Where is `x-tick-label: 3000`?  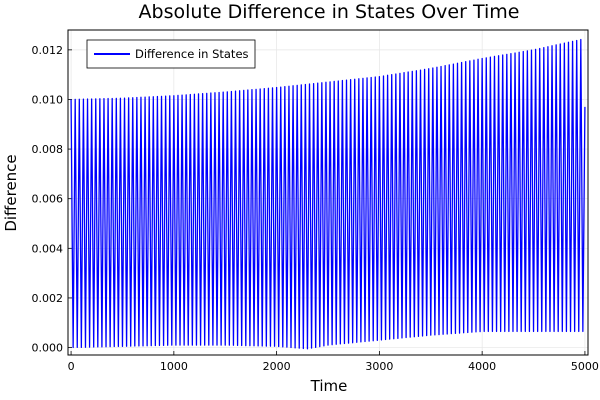
x-tick-label: 3000 is located at coordinates (379, 366).